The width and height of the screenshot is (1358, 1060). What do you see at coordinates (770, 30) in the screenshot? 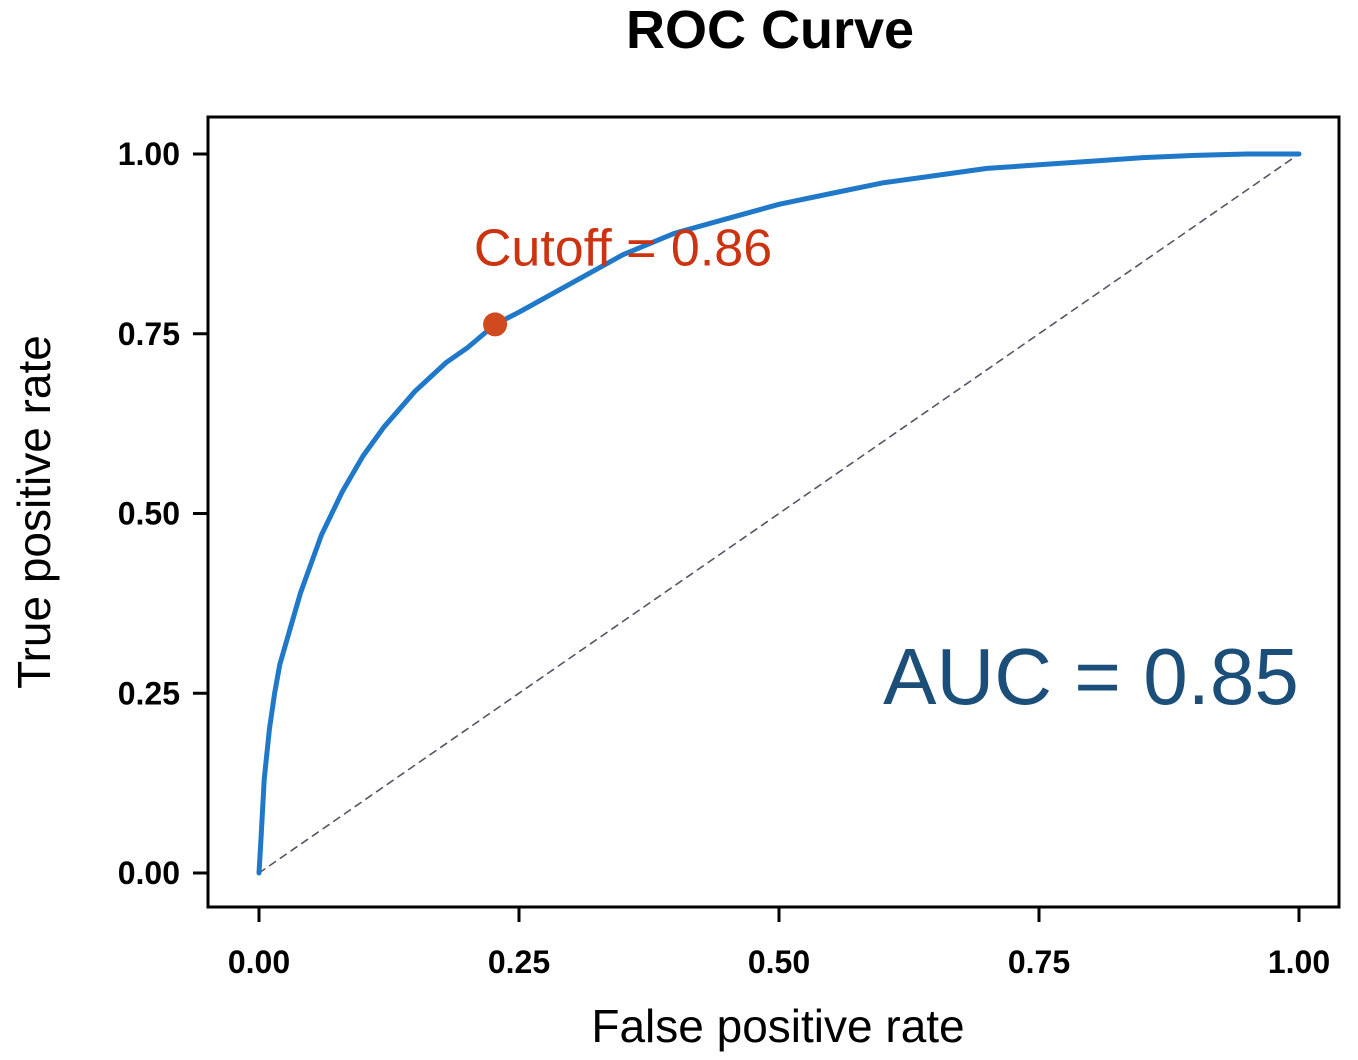
I see `chart-title: ROC Curve` at bounding box center [770, 30].